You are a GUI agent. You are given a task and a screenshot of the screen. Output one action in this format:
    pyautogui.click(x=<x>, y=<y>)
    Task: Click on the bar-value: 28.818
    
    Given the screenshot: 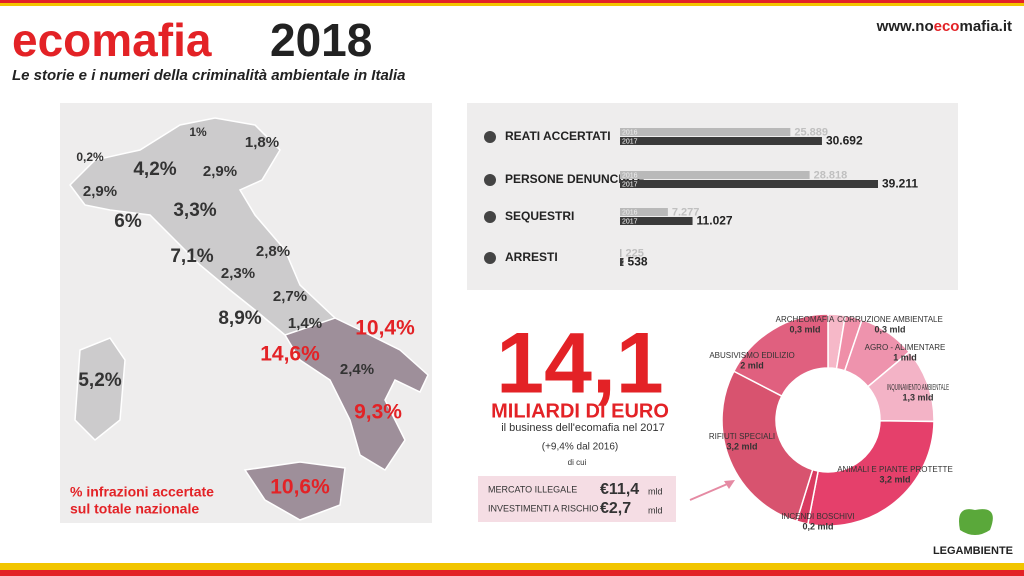 What is the action you would take?
    pyautogui.click(x=831, y=175)
    